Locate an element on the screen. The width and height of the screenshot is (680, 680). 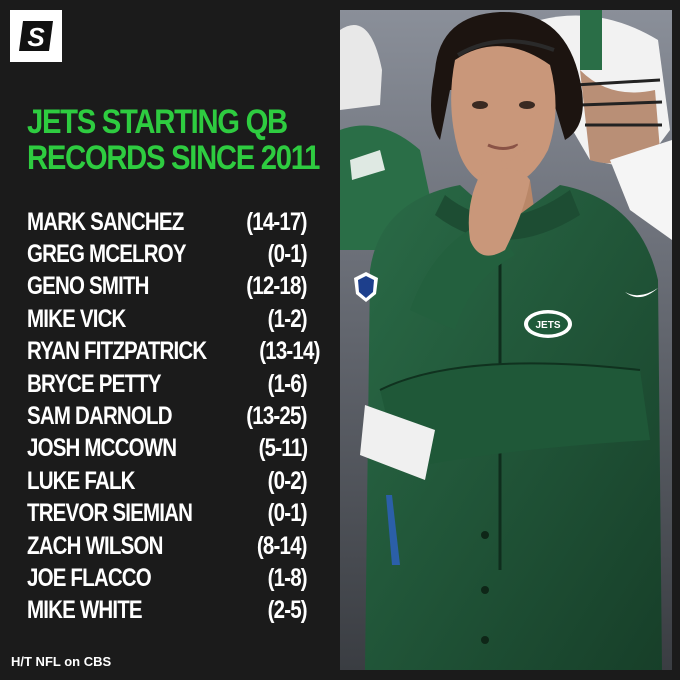
page-title: JETS STARTING QB RECORDS SINCE 2011 is located at coordinates (173, 140).